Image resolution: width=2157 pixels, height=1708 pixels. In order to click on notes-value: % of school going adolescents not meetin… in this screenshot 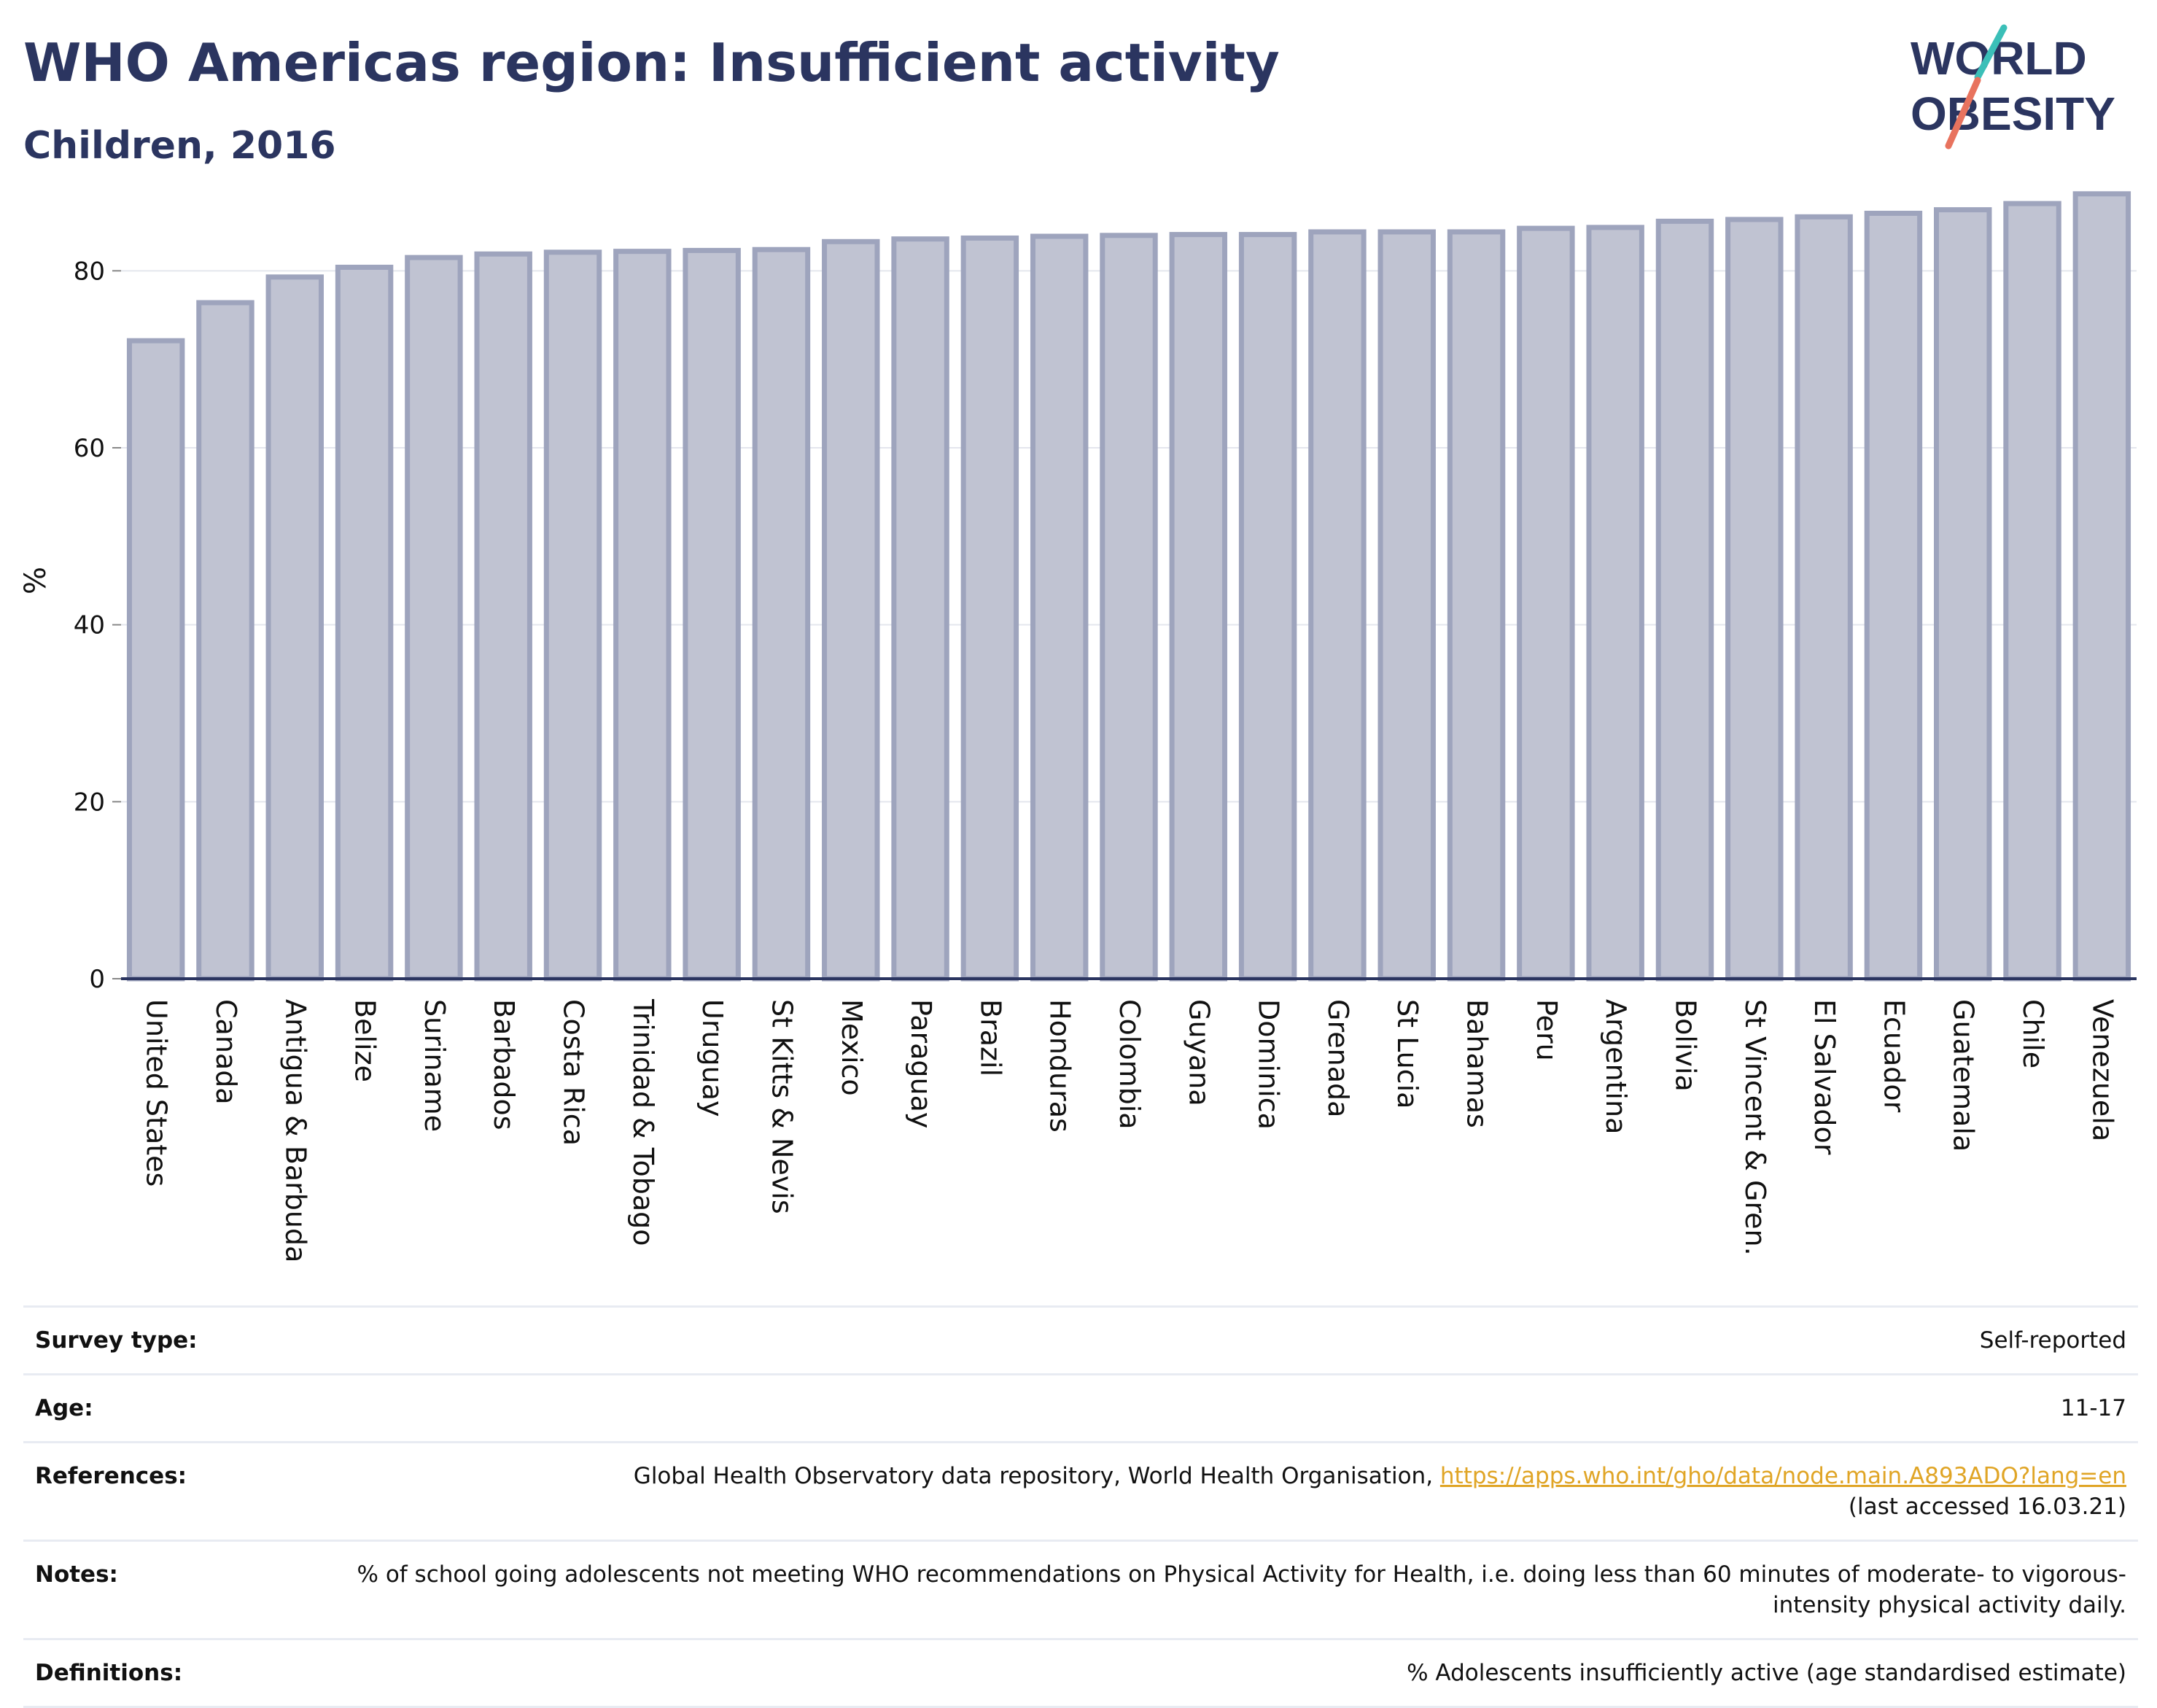, I will do `click(1201, 1589)`.